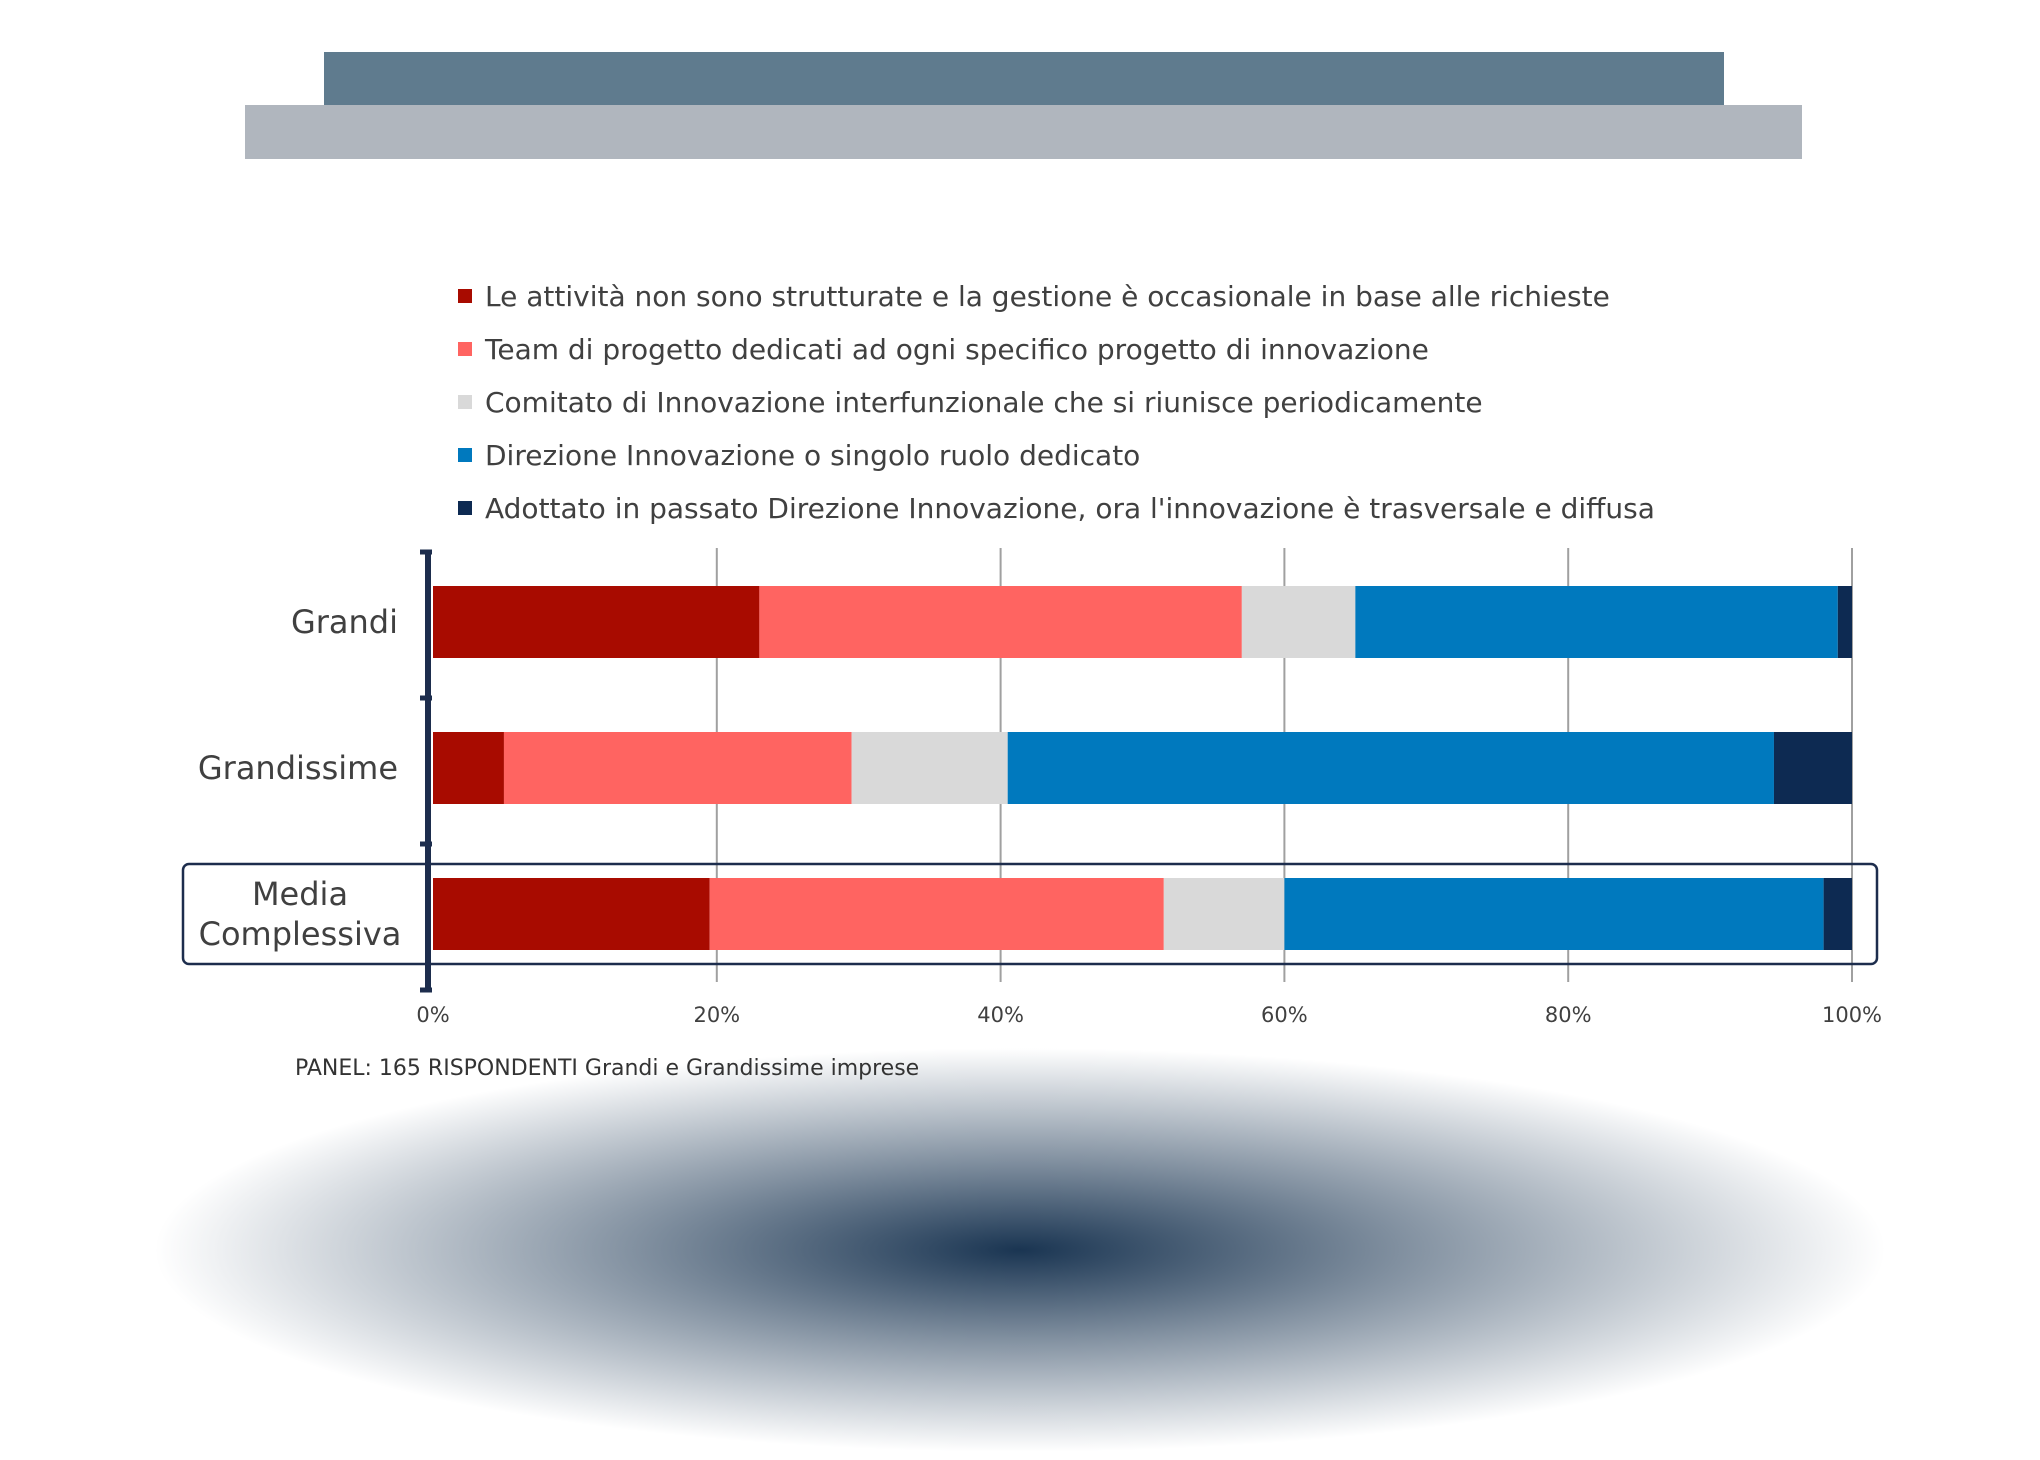 The width and height of the screenshot is (2040, 1460). What do you see at coordinates (1852, 1015) in the screenshot?
I see `x-tick-100pct: 100%` at bounding box center [1852, 1015].